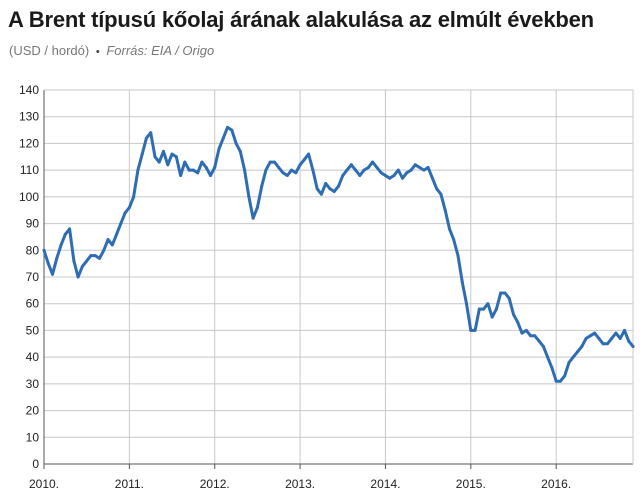  Describe the element at coordinates (33, 224) in the screenshot. I see `y-tick-label: 90` at that location.